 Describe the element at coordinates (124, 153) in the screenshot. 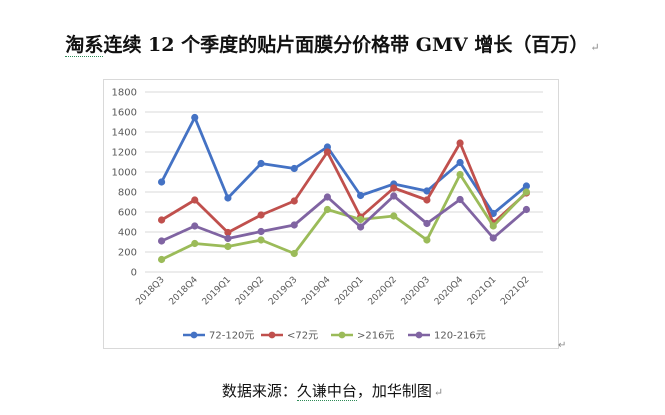

I see `y-tick-label-6: 1200` at that location.